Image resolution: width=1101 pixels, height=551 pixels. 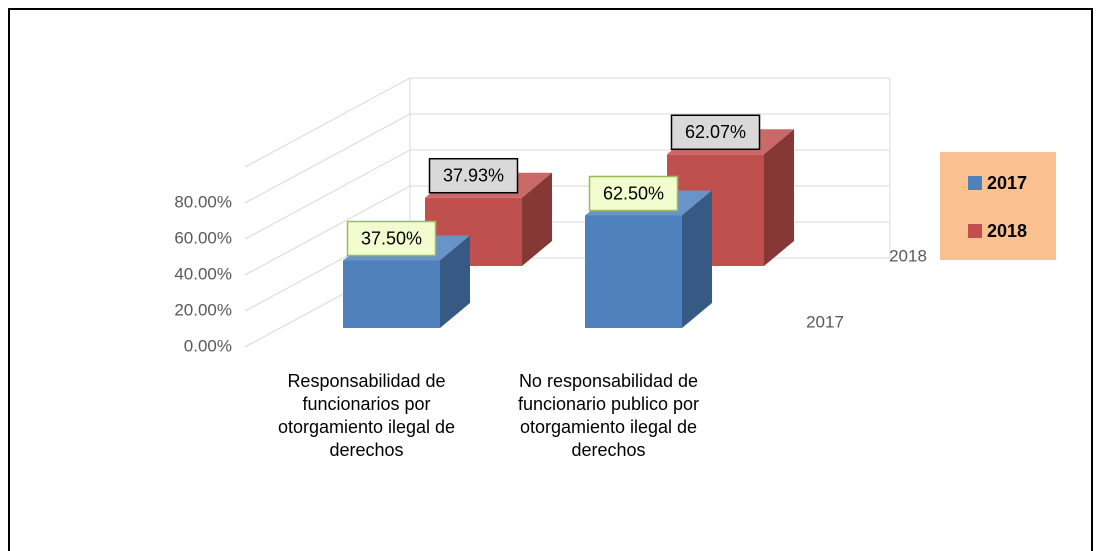 I want to click on y-tick-label: 60.00%, so click(x=203, y=237).